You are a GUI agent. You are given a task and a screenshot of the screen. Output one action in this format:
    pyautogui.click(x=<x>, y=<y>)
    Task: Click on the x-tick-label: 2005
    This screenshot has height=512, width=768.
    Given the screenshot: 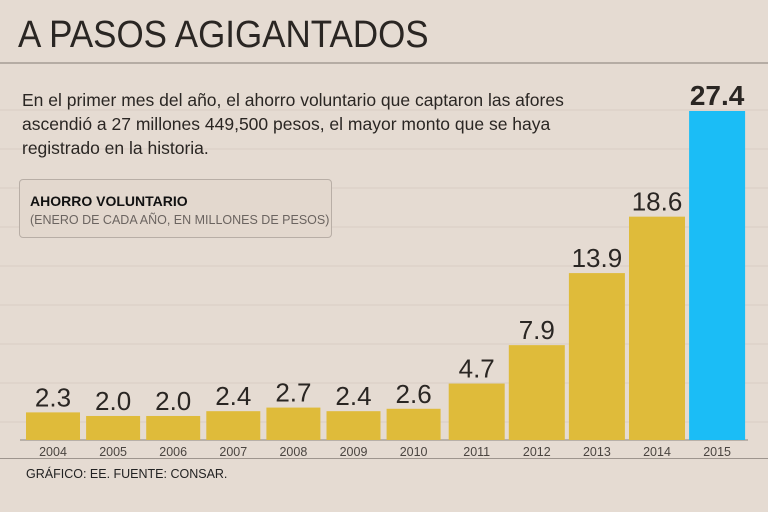 What is the action you would take?
    pyautogui.click(x=113, y=452)
    